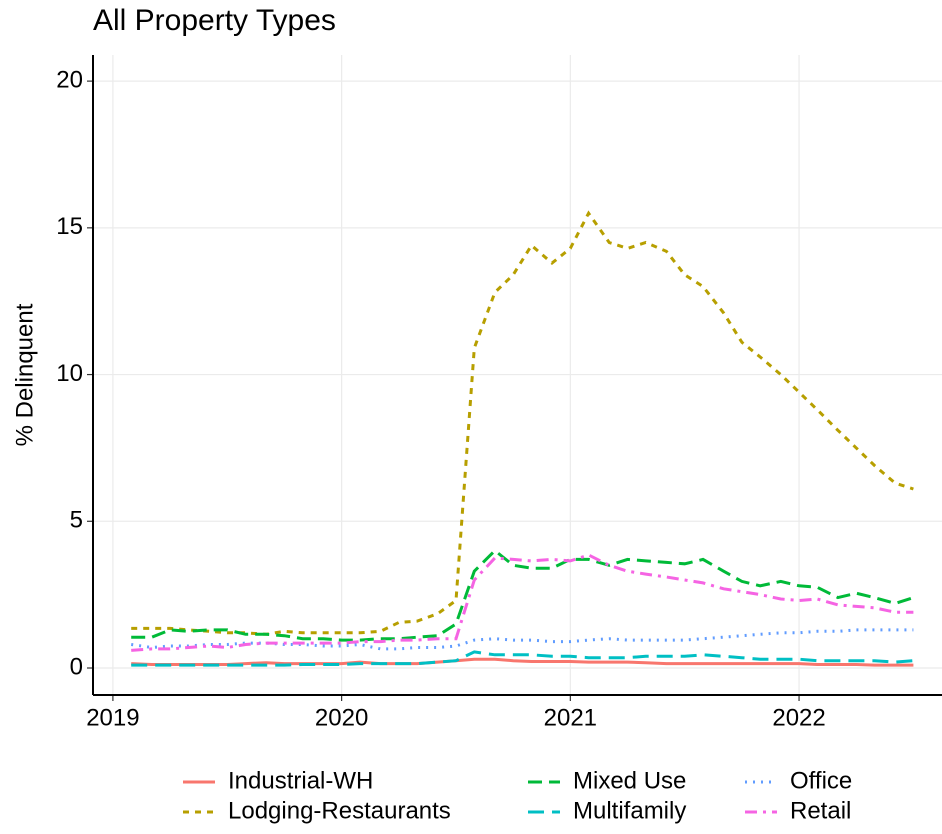  I want to click on legend-label: Lodging-Restaurants, so click(339, 810).